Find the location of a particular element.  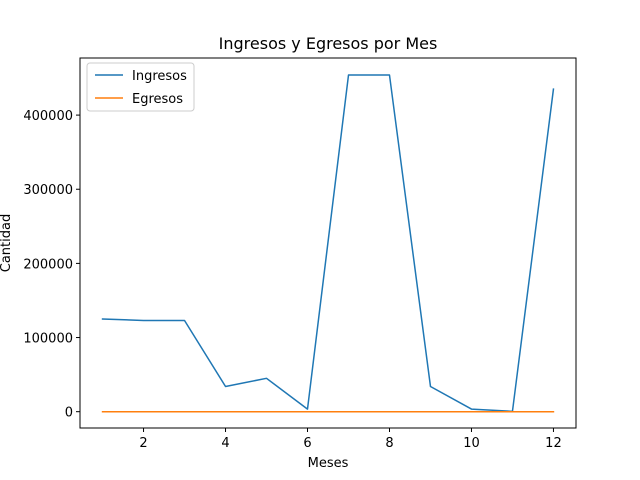

x-tick-label: 10 is located at coordinates (471, 443).